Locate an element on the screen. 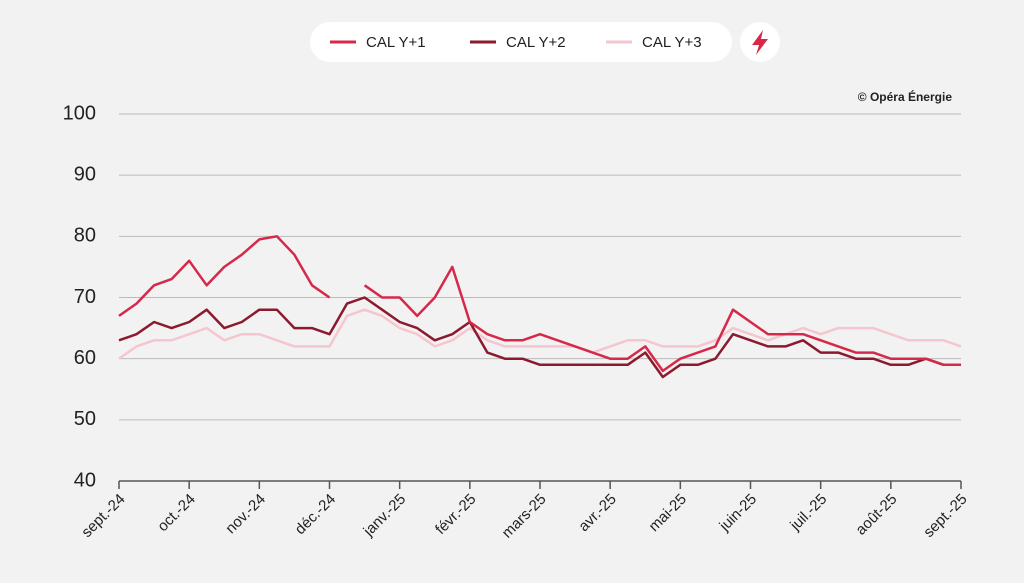 This screenshot has height=583, width=1024. x-tick-label: juin-25 is located at coordinates (738, 513).